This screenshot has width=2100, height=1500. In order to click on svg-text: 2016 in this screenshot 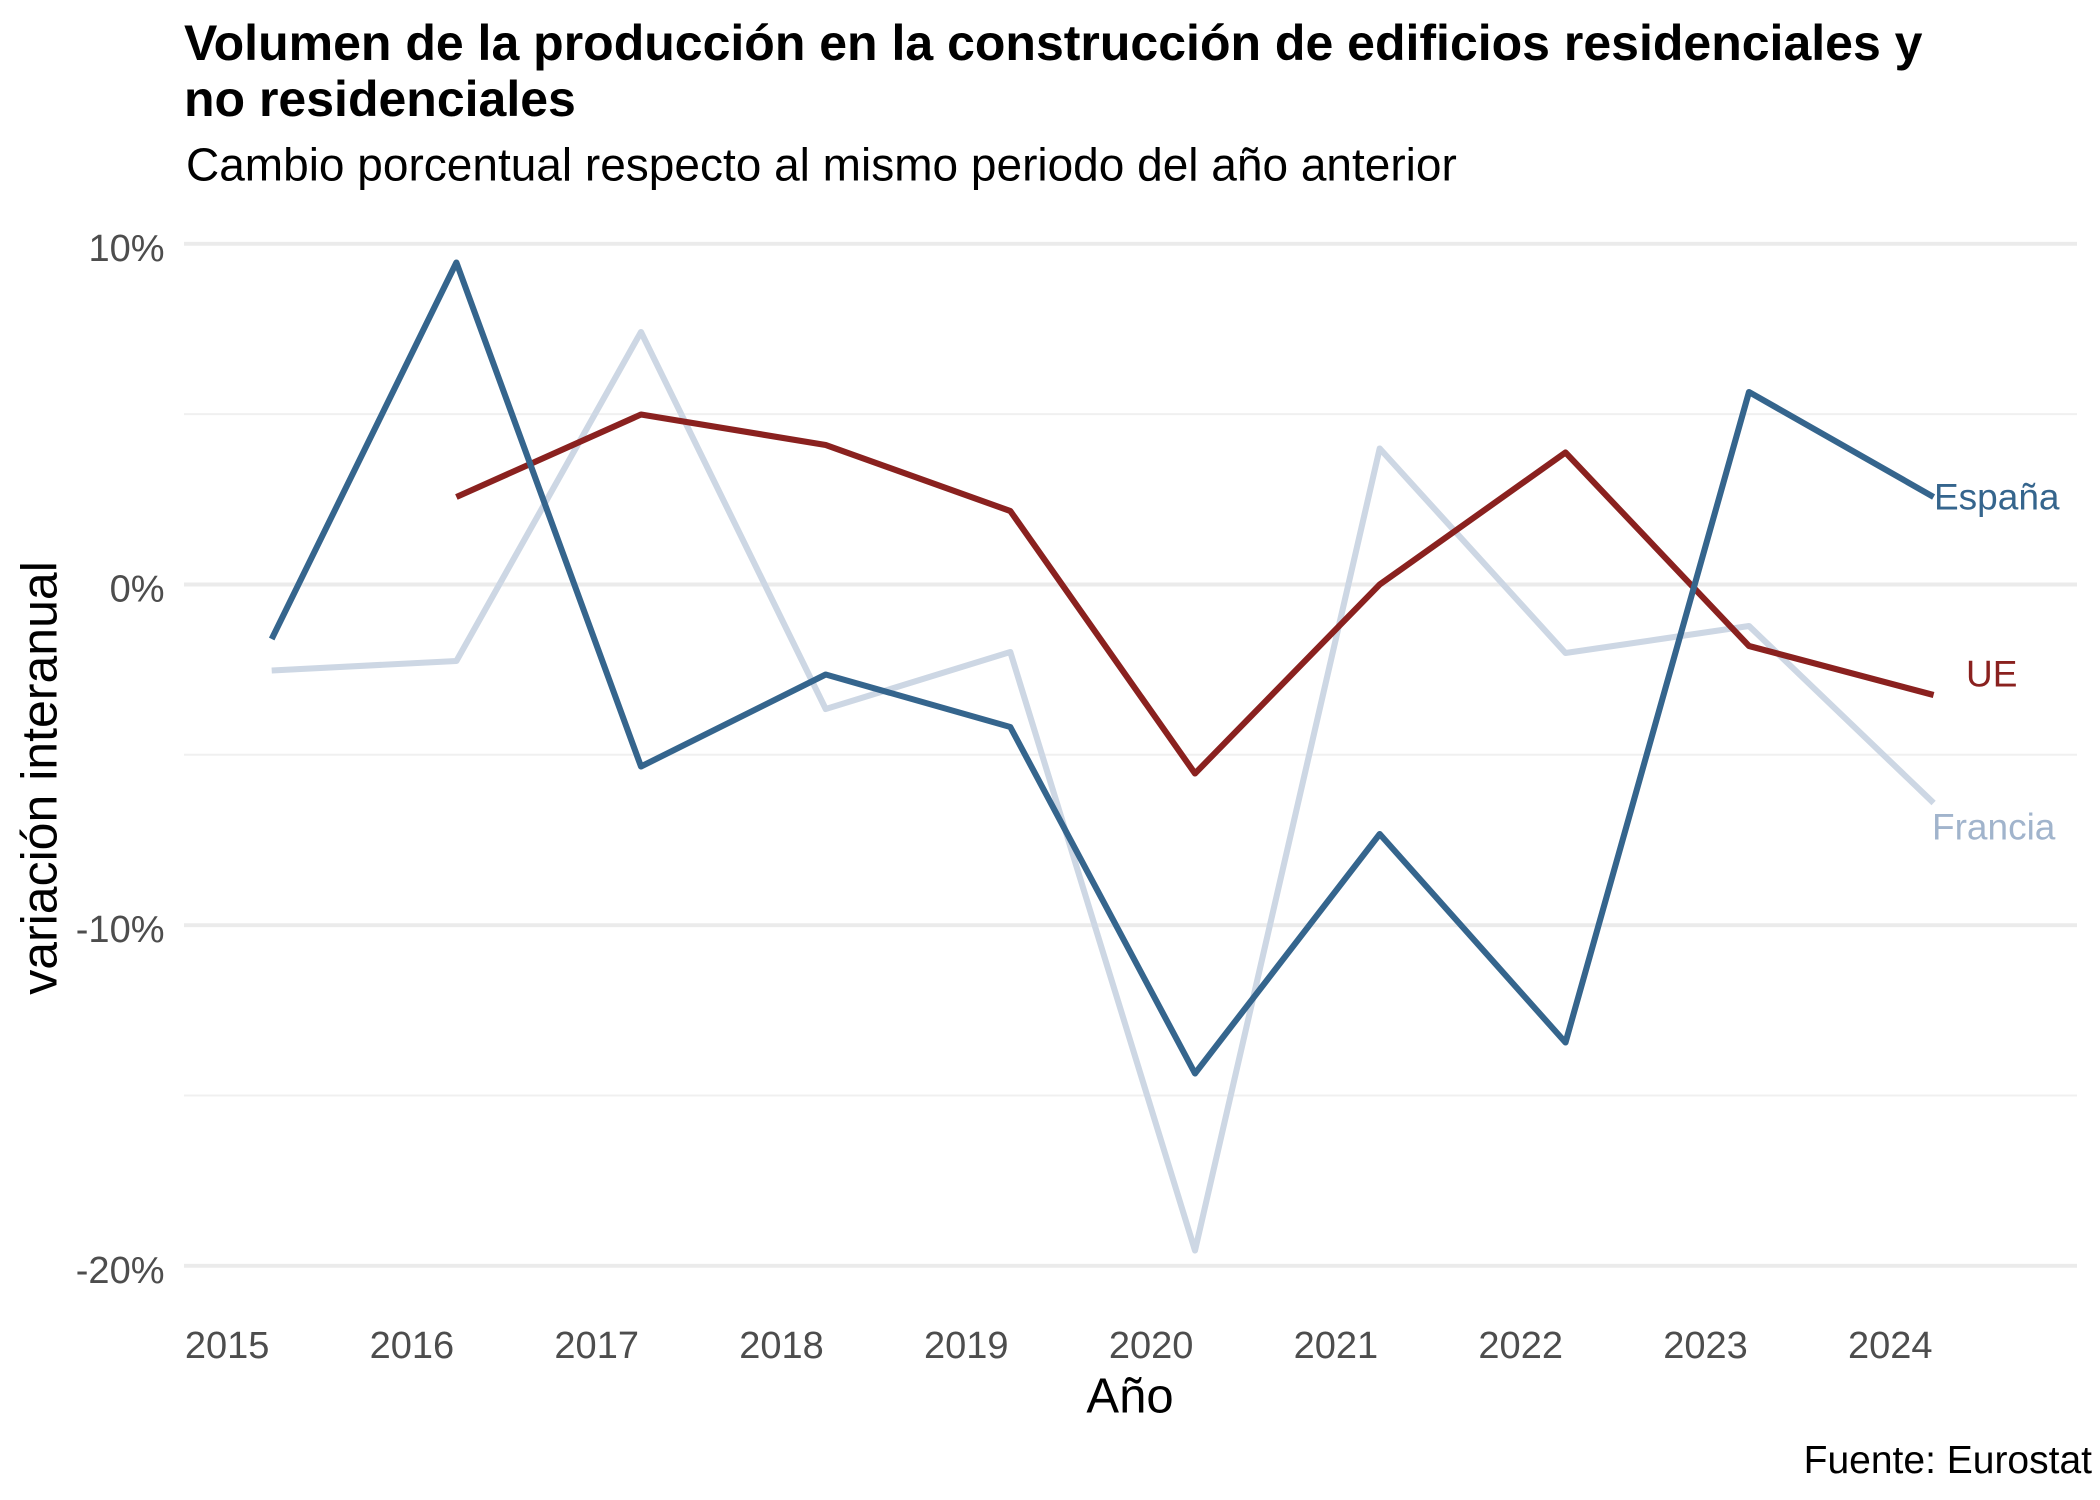, I will do `click(412, 1346)`.